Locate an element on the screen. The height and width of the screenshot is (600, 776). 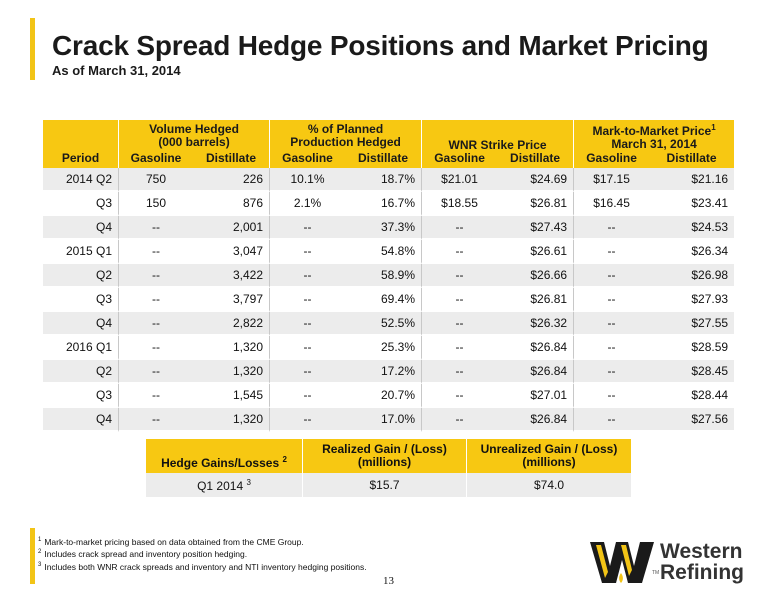
hedge-gains-losses-label: Hedge Gains/Losses is located at coordinates (220, 463).